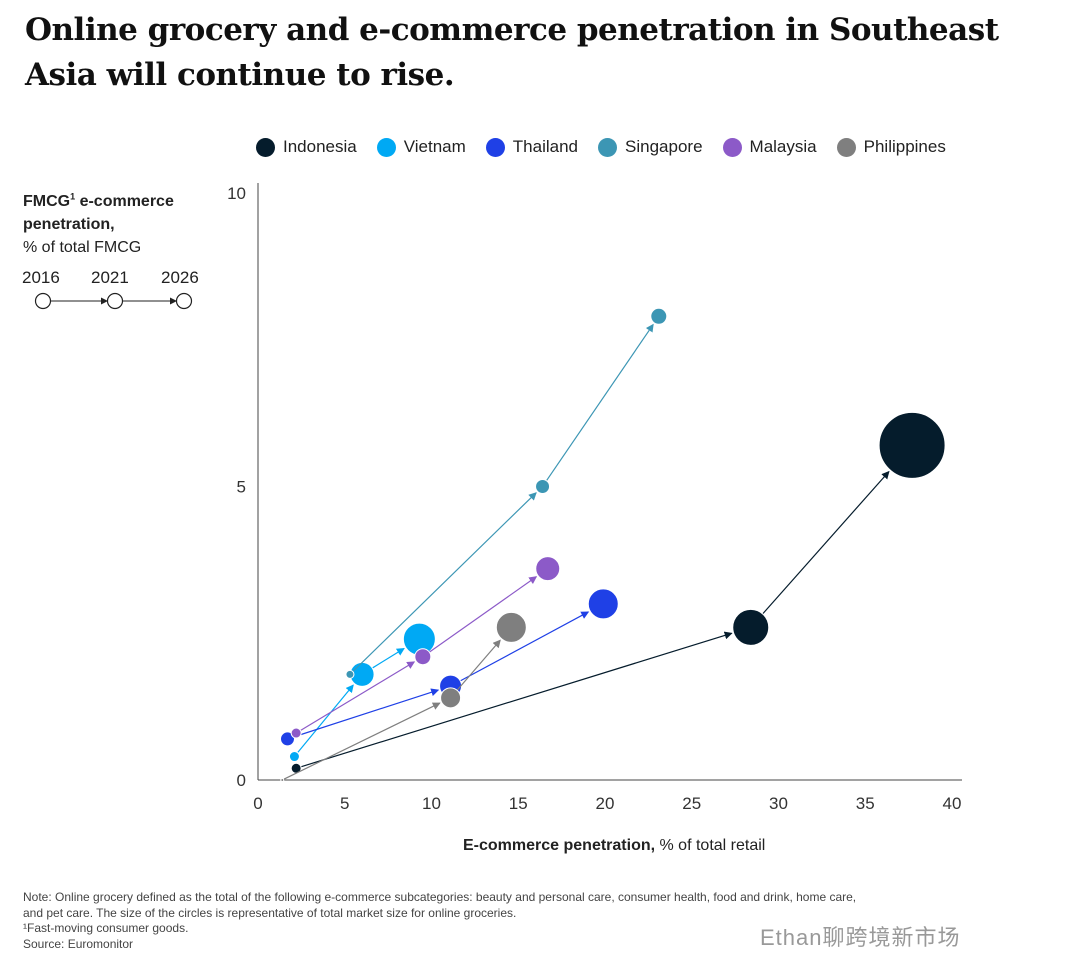  I want to click on x-label-bold: E-commerce penetration,, so click(559, 845).